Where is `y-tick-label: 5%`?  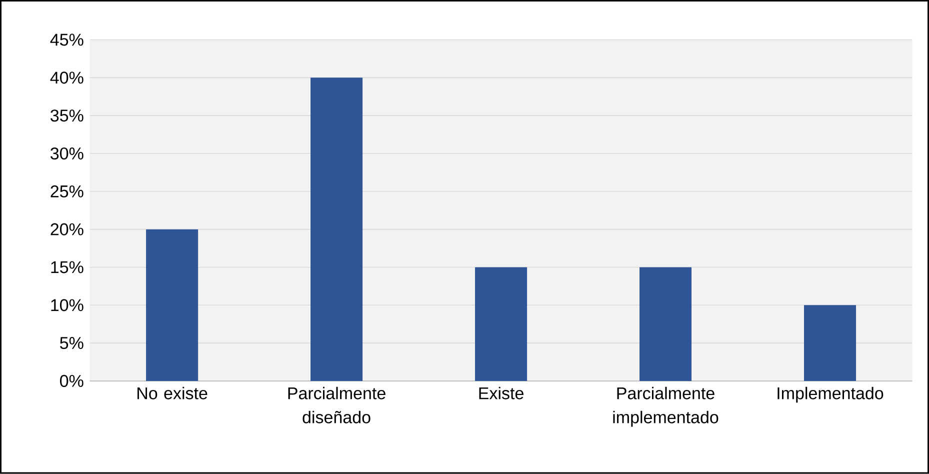 y-tick-label: 5% is located at coordinates (72, 343).